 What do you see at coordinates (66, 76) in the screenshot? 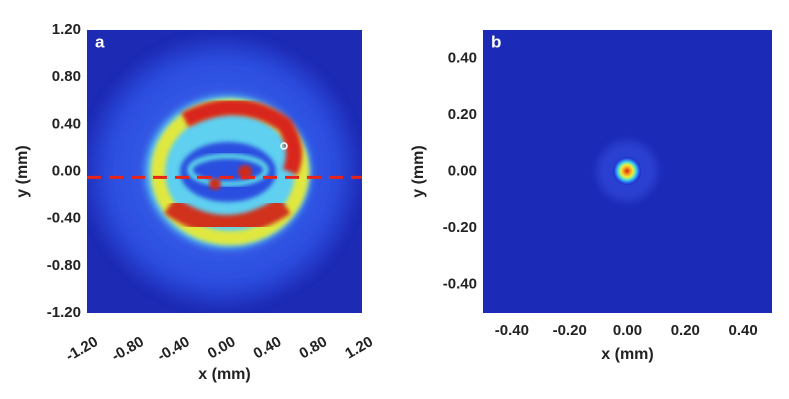
I see `y-tick-label: 0.80` at bounding box center [66, 76].